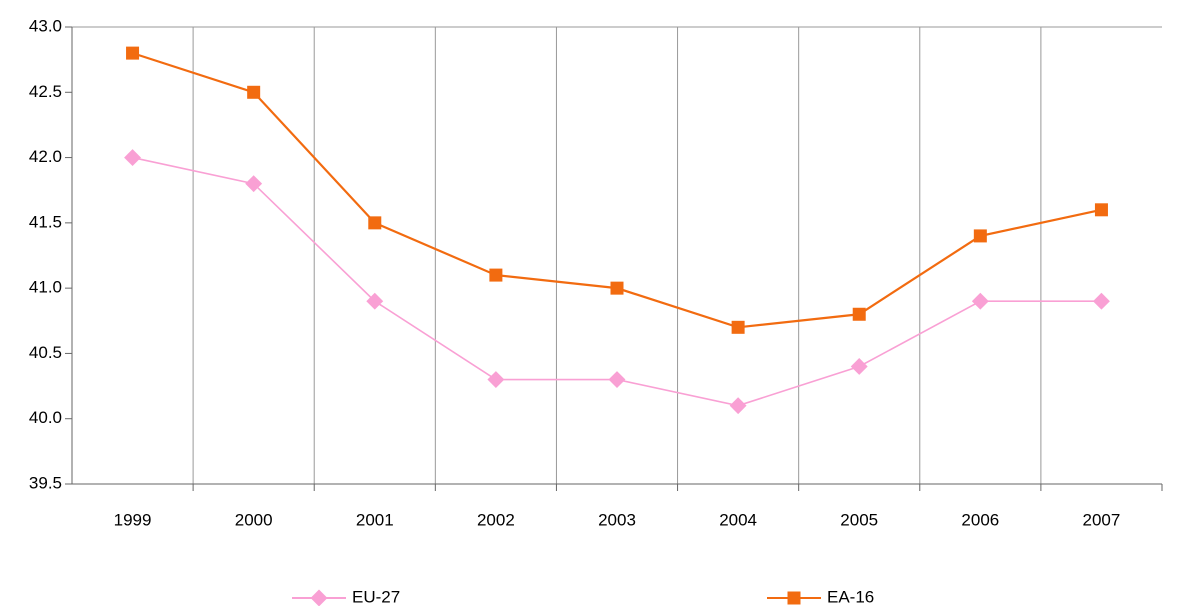  Describe the element at coordinates (850, 596) in the screenshot. I see `legend-label: EA-16` at that location.